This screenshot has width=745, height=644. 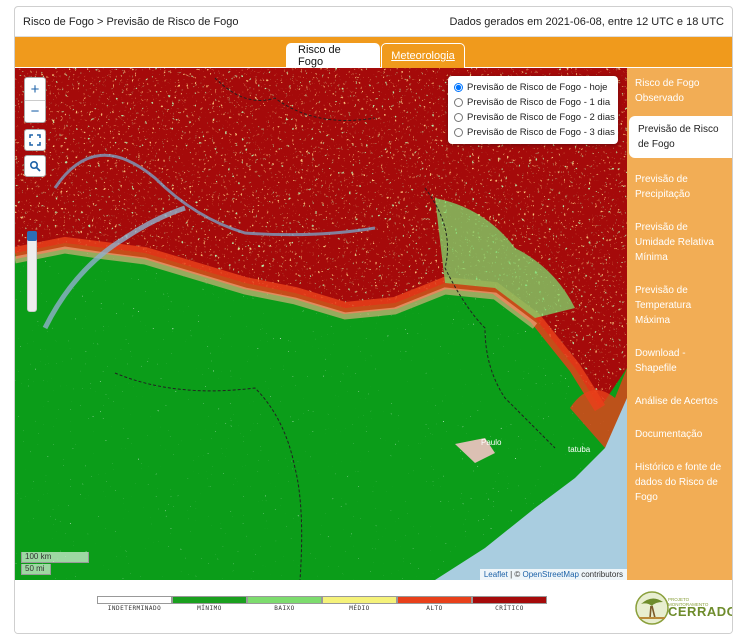 I want to click on legend-label: ALTO, so click(x=434, y=608).